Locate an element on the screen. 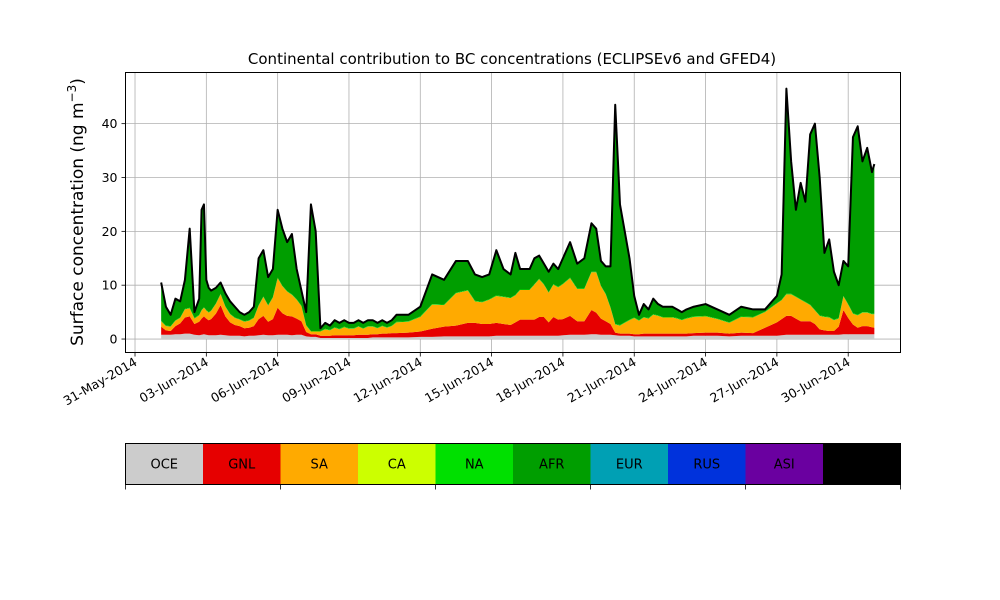 The image size is (1000, 600). x-tick-label: 27-Jun-2014 is located at coordinates (744, 379).